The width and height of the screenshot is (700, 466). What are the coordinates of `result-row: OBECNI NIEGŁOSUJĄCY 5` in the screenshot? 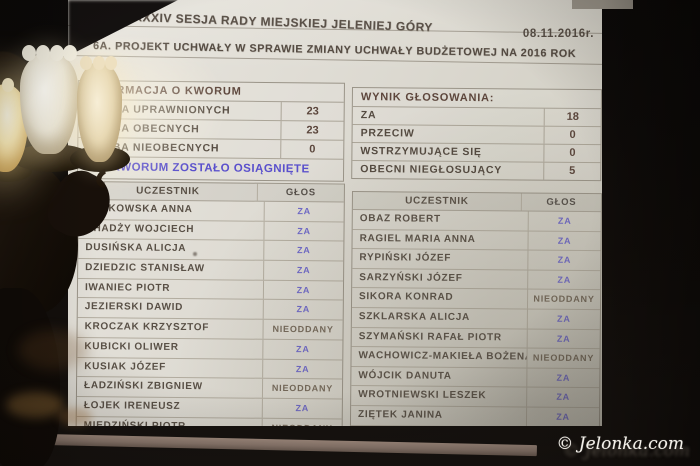 It's located at (476, 171).